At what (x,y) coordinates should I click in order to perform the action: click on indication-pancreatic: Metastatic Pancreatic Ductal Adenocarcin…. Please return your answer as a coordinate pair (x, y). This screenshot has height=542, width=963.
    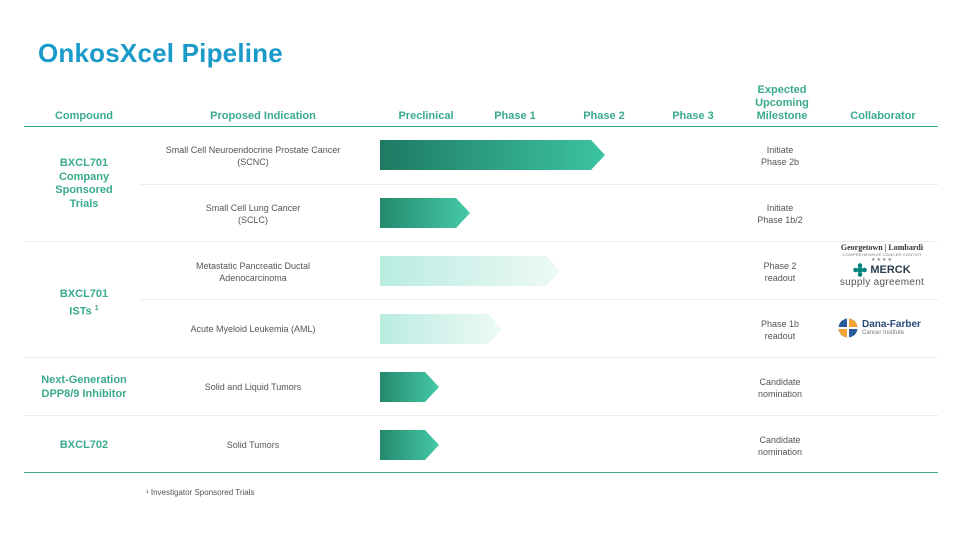
    Looking at the image, I should click on (253, 272).